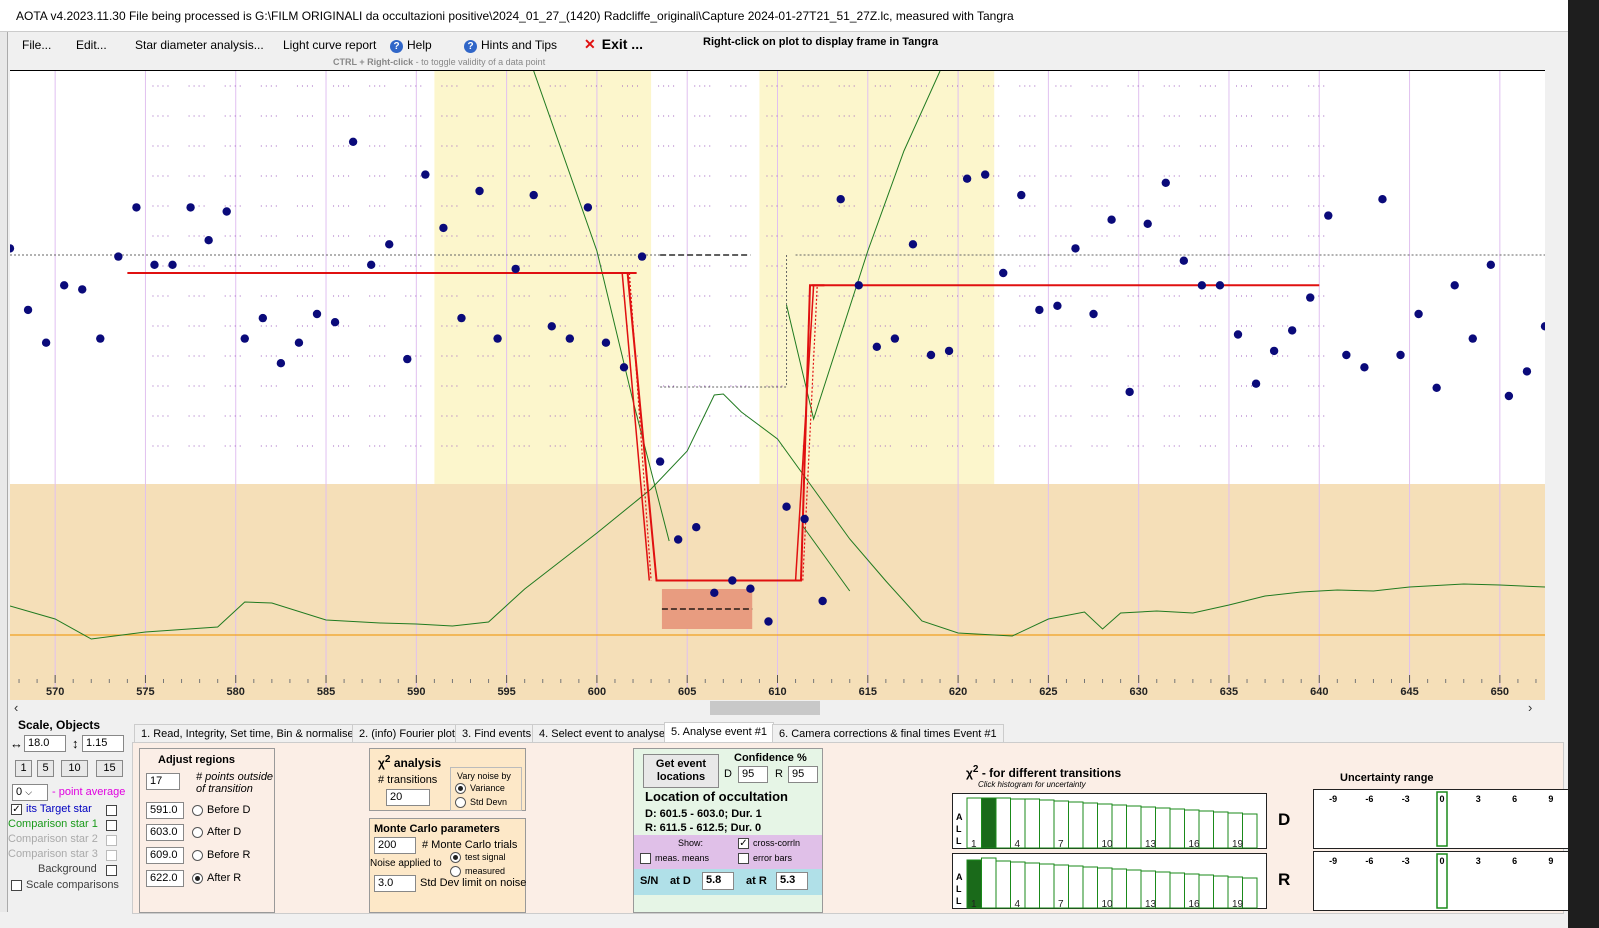 The image size is (1599, 928). I want to click on after-d-radio: After D, so click(216, 832).